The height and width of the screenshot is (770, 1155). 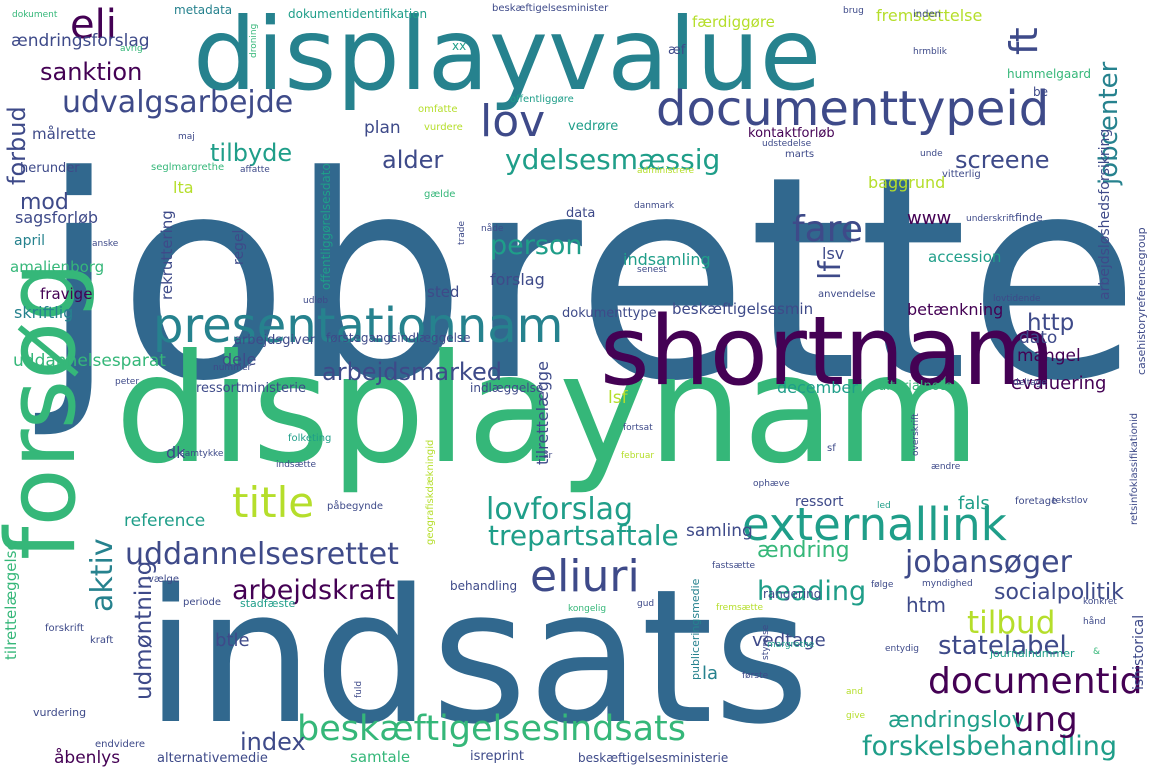 I want to click on word-cloud-word: person, so click(x=536, y=245).